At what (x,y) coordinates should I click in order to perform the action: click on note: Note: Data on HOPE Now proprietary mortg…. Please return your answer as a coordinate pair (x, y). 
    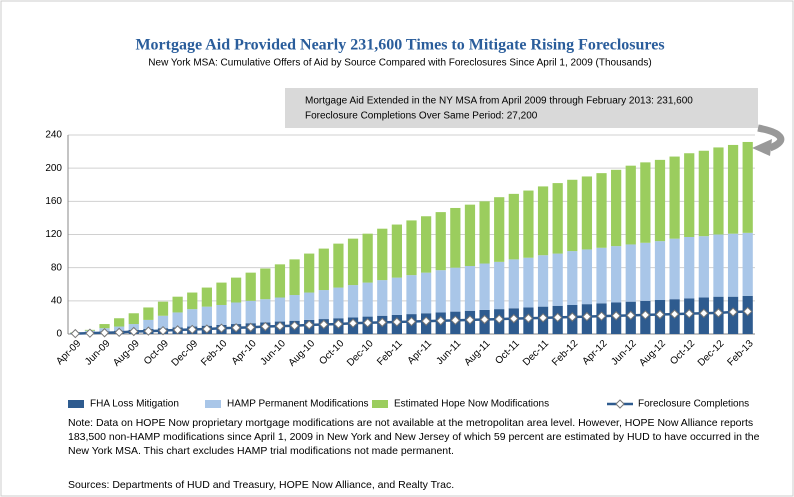
    Looking at the image, I should click on (414, 437).